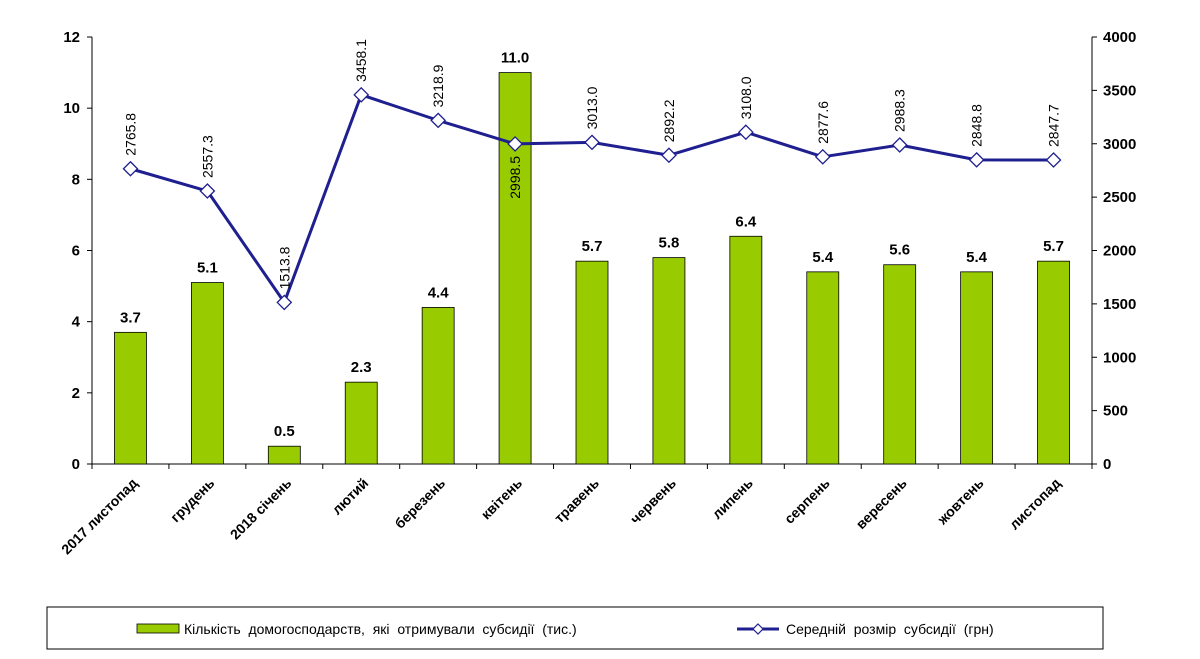 This screenshot has width=1200, height=659. What do you see at coordinates (900, 110) in the screenshot?
I see `line-value-label: 2988.3` at bounding box center [900, 110].